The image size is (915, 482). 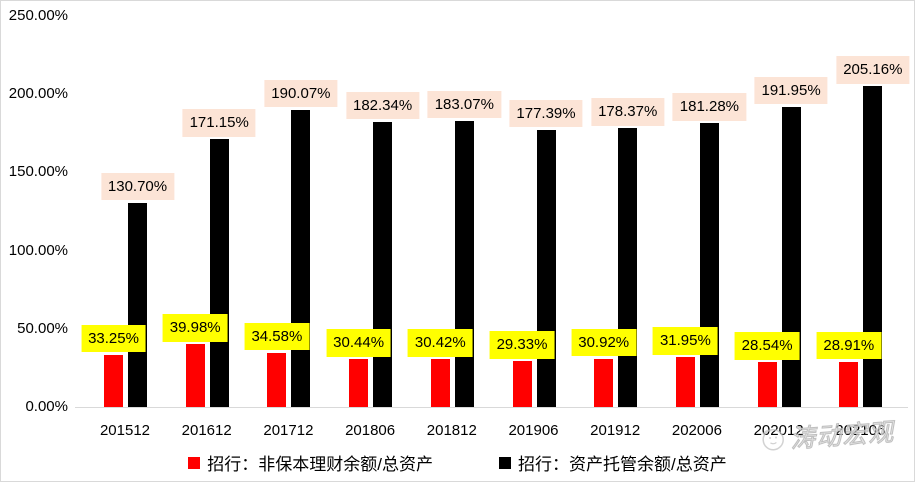 I want to click on data-label: 29.33%, so click(x=522, y=345).